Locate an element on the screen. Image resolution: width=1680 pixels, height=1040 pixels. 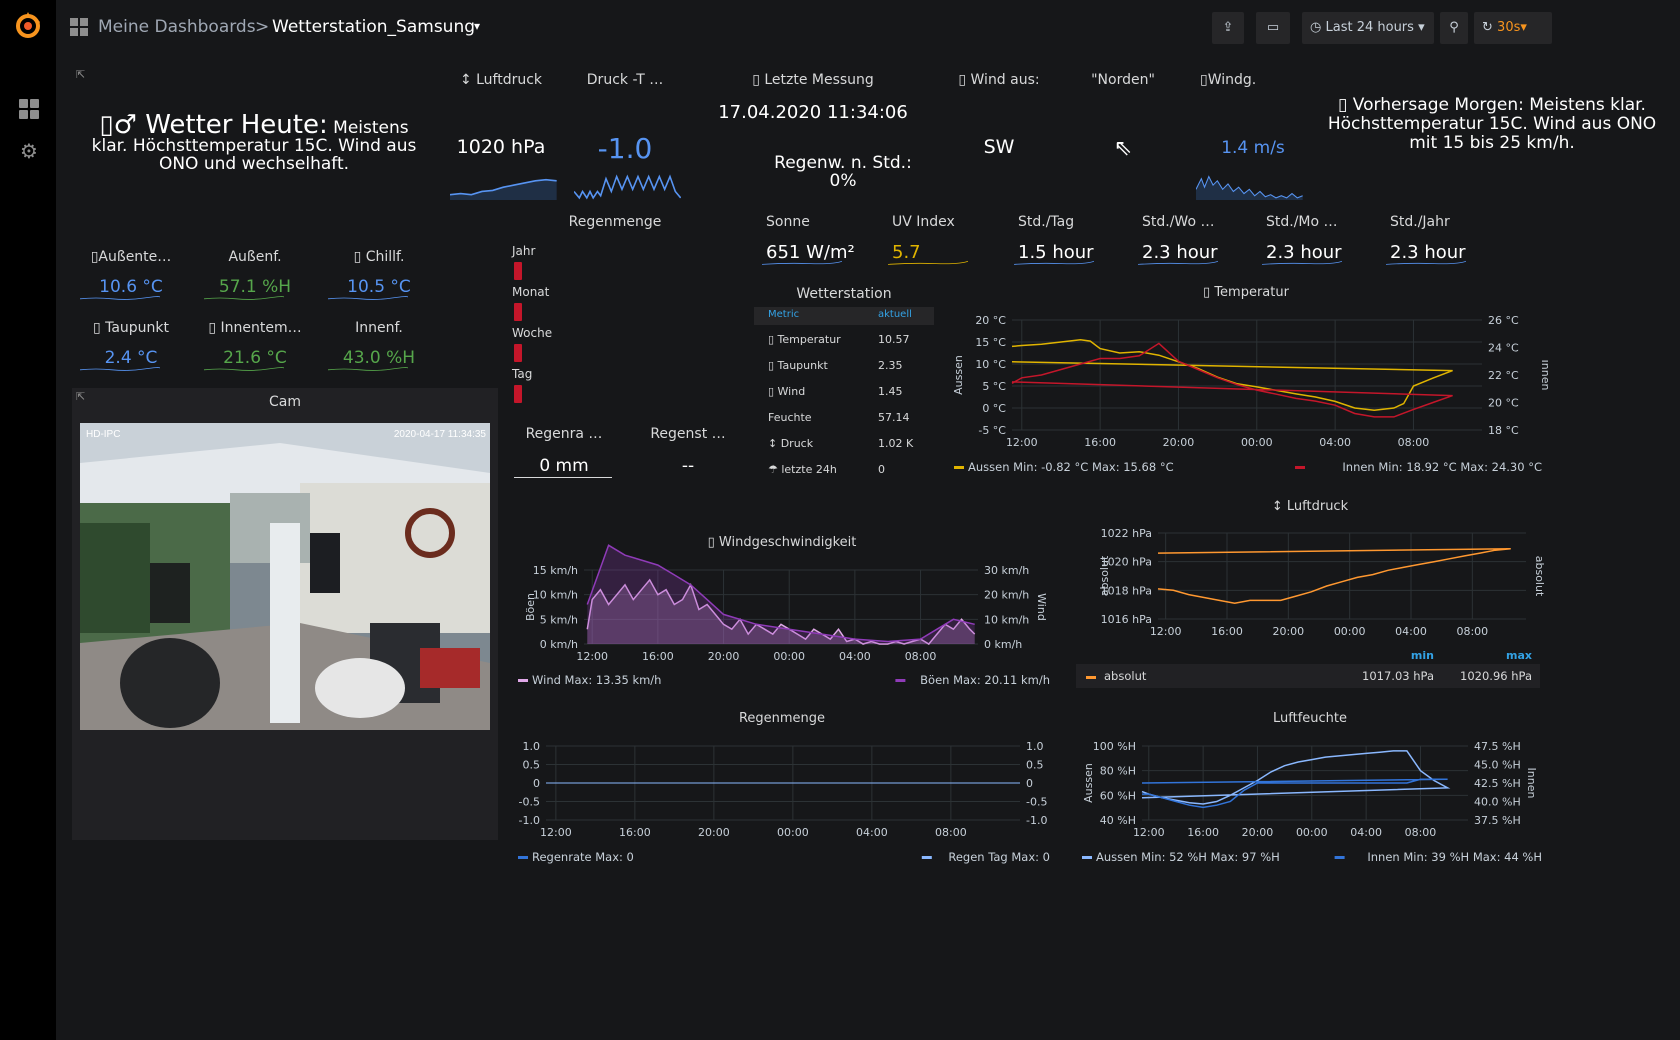
legend-label: absolut is located at coordinates (1125, 676).